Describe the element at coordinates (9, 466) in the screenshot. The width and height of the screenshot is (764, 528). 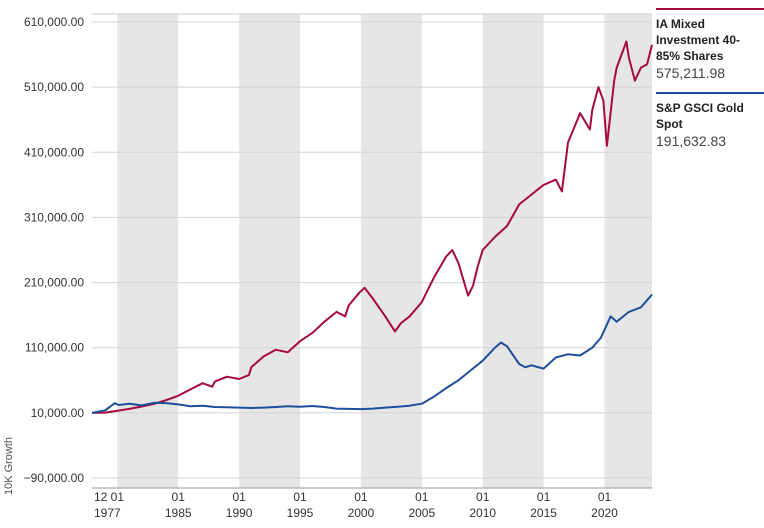
I see `y-axis-label: 10K Growth` at that location.